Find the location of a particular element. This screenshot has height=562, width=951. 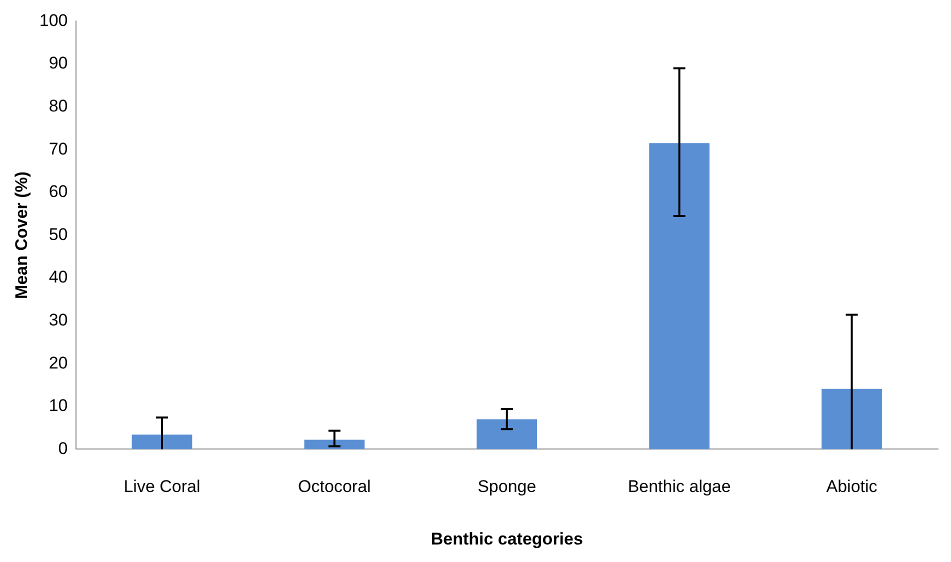

y-tick-label: 100 is located at coordinates (53, 20).